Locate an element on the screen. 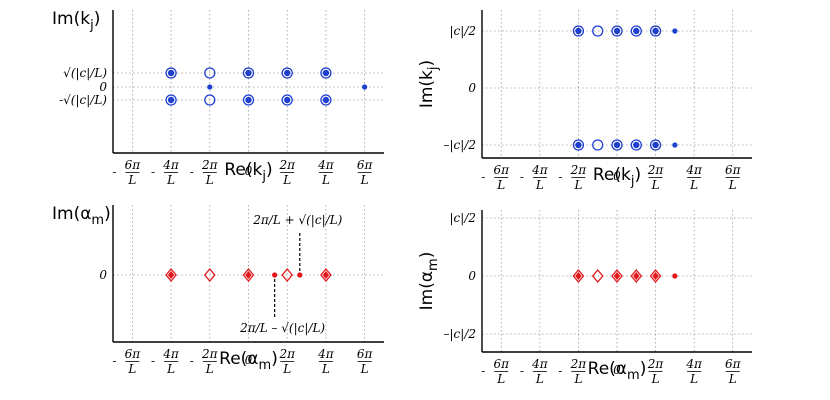 The image size is (830, 400). x-tick-label: -6πL is located at coordinates (126, 172).